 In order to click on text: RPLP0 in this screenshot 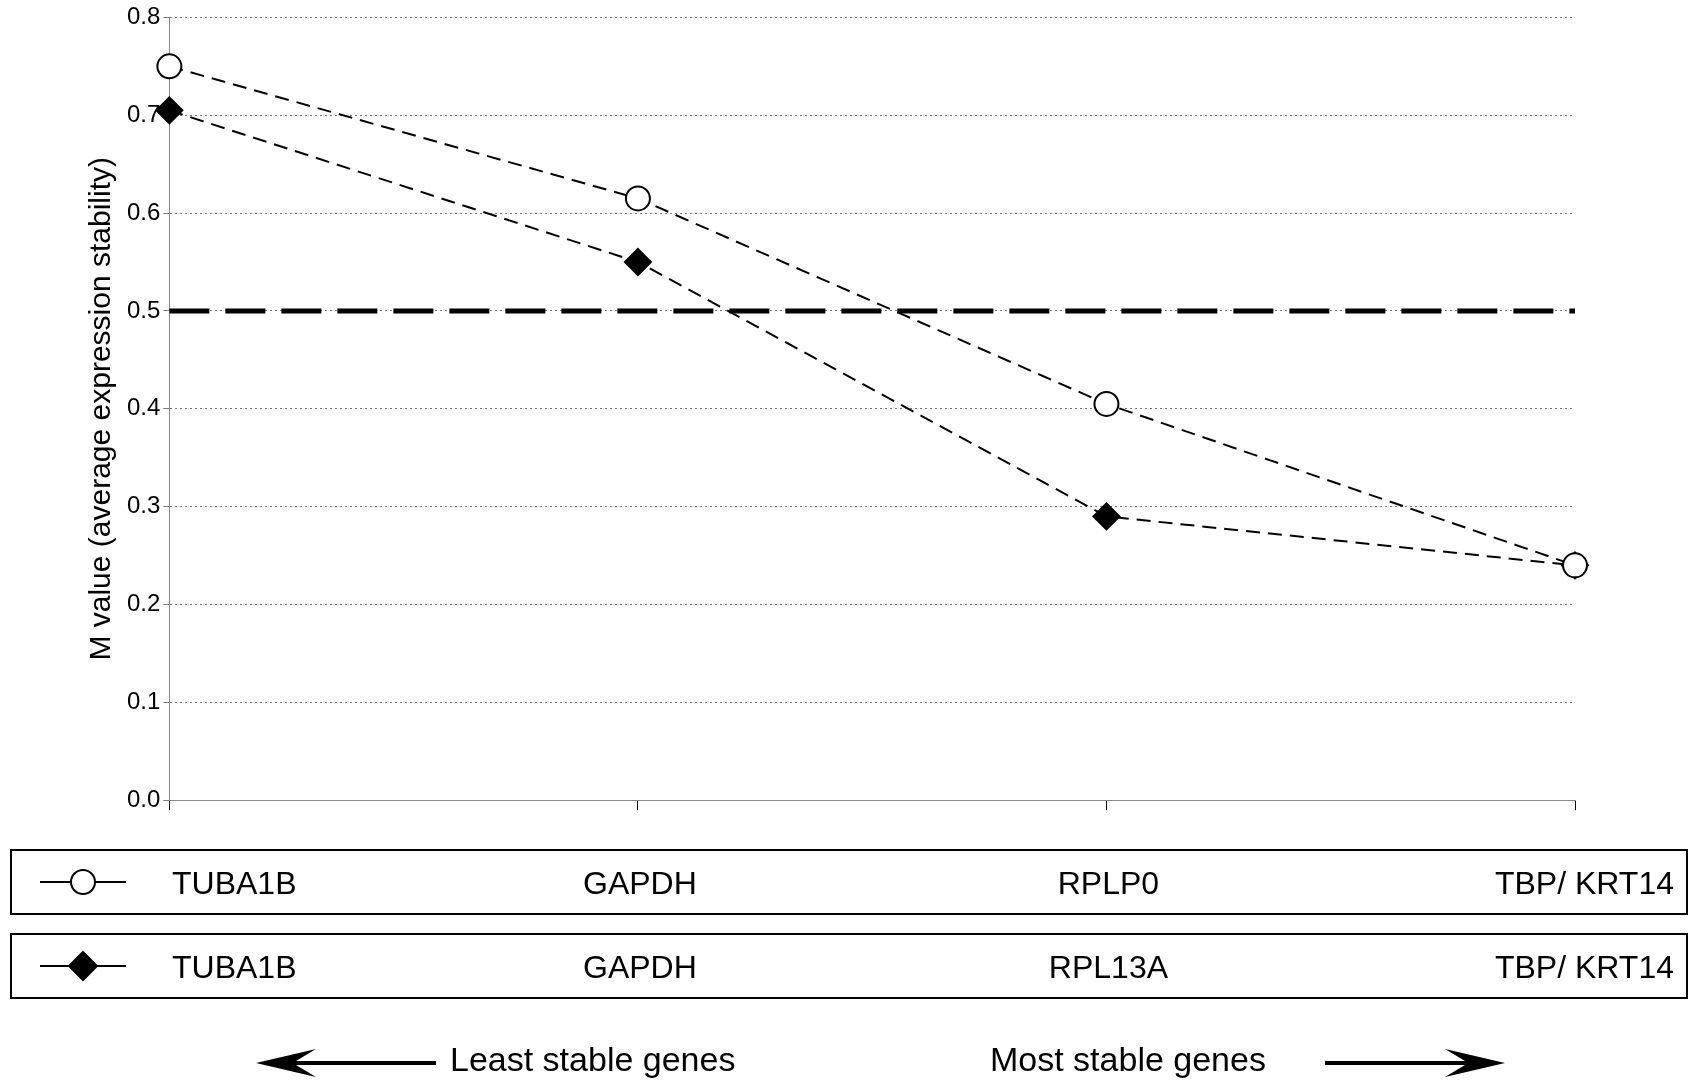, I will do `click(1108, 883)`.